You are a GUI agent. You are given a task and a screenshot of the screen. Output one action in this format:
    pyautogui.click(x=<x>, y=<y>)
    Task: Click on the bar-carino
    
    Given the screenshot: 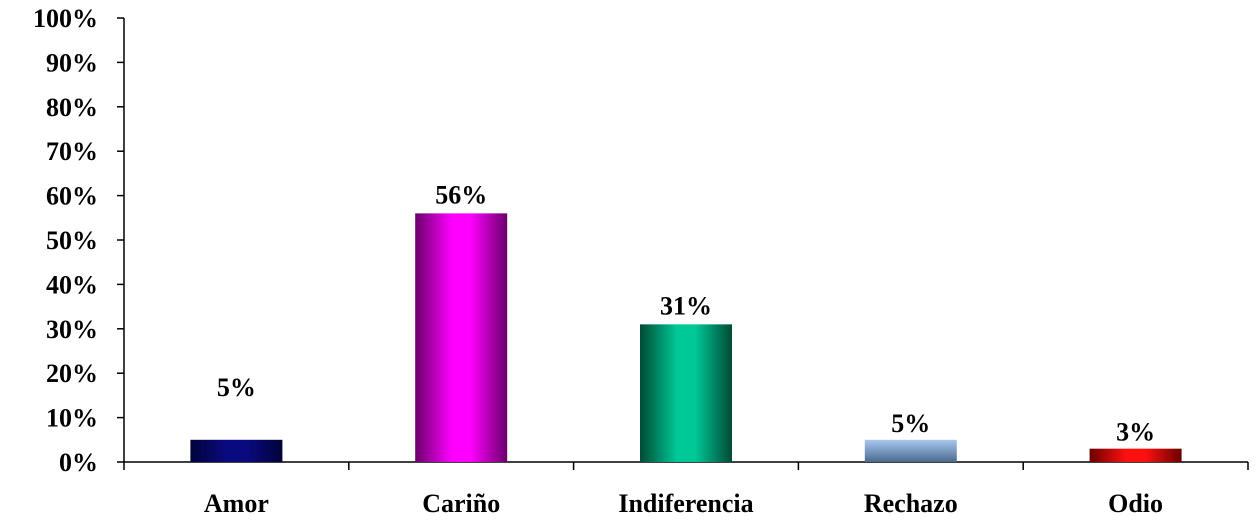 What is the action you would take?
    pyautogui.click(x=461, y=337)
    